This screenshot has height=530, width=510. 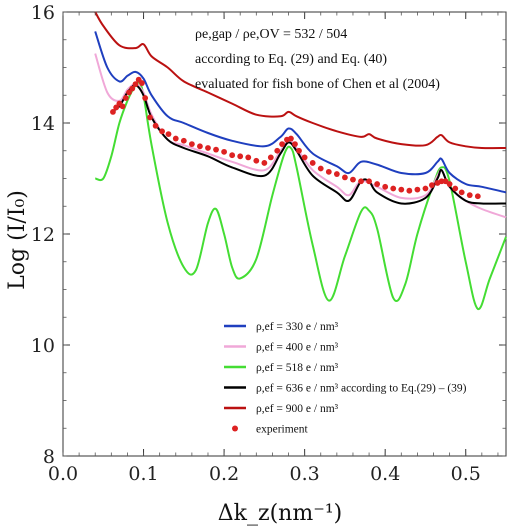 What do you see at coordinates (282, 430) in the screenshot?
I see `legend-label-5: experiment` at bounding box center [282, 430].